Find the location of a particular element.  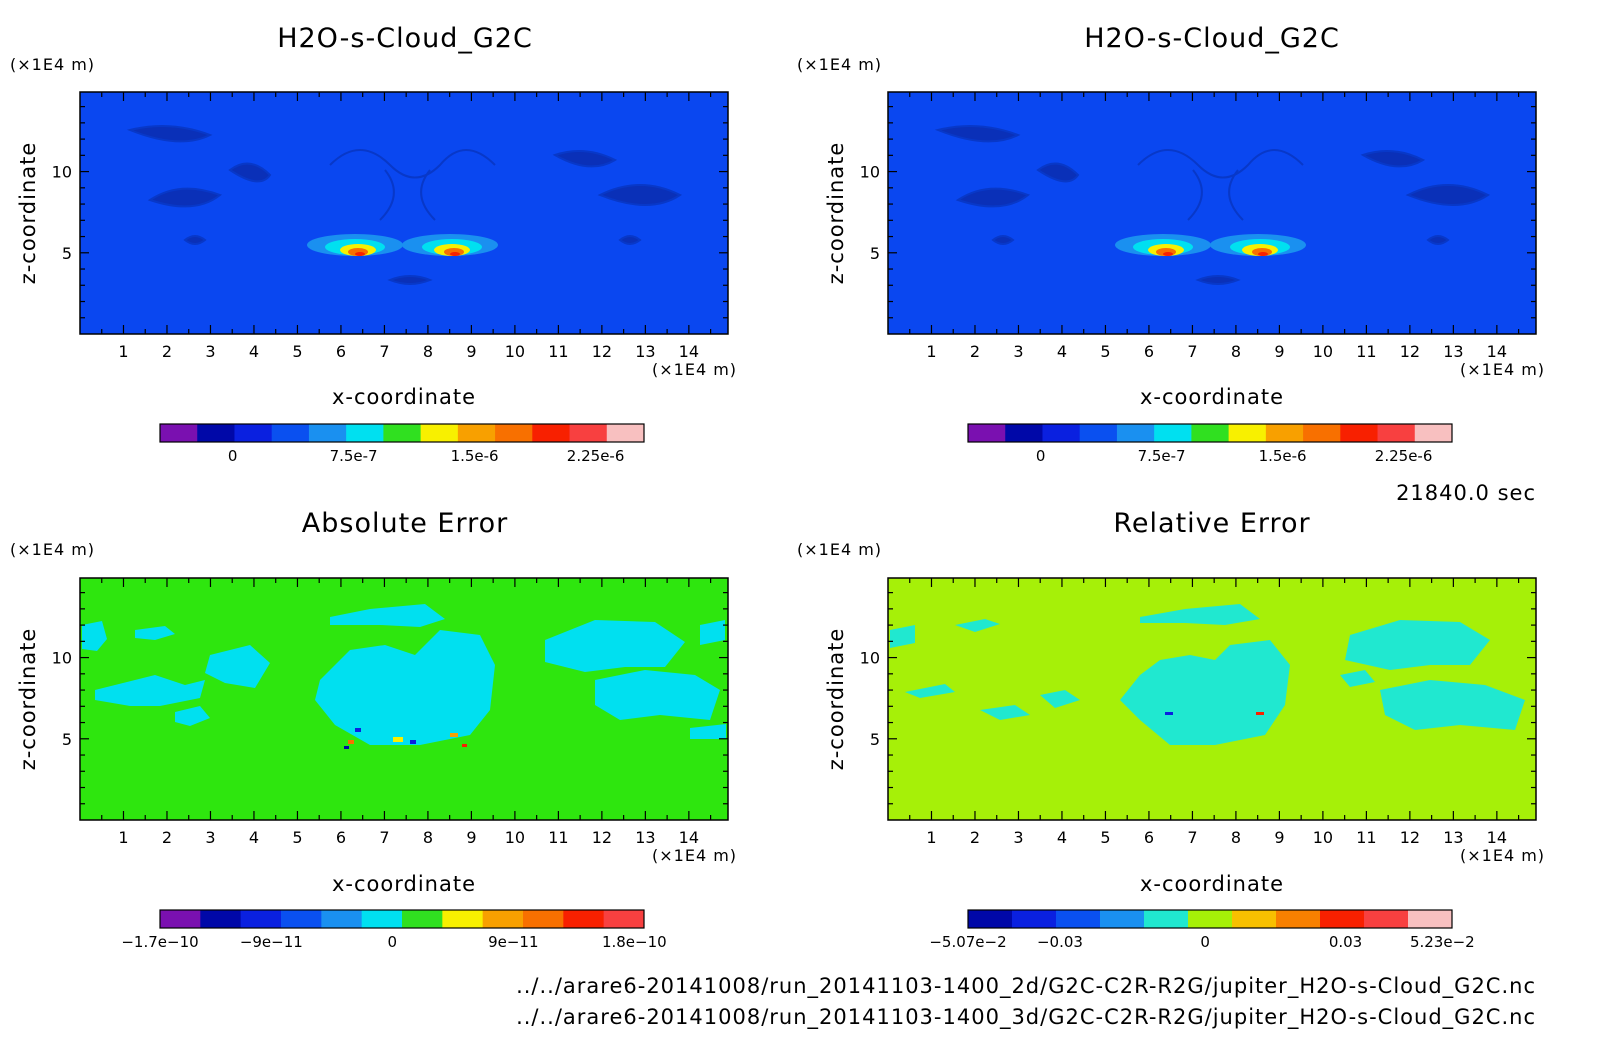

colorbar-label: 1.5e-6 is located at coordinates (1283, 456).